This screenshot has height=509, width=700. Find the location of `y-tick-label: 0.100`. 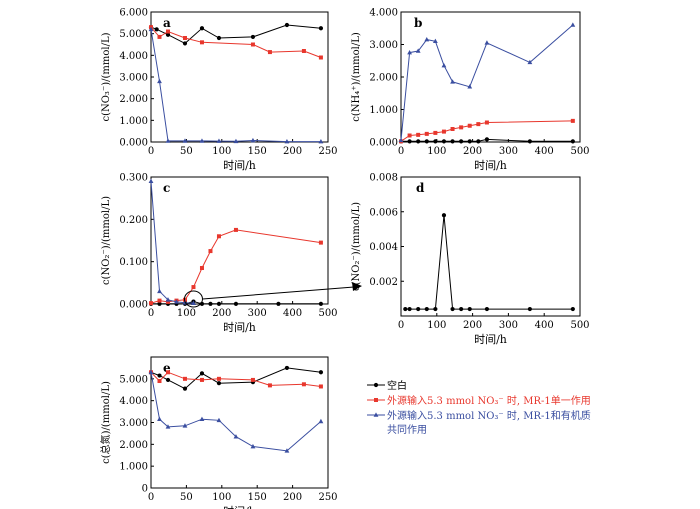

y-tick-label: 0.100 is located at coordinates (133, 262).